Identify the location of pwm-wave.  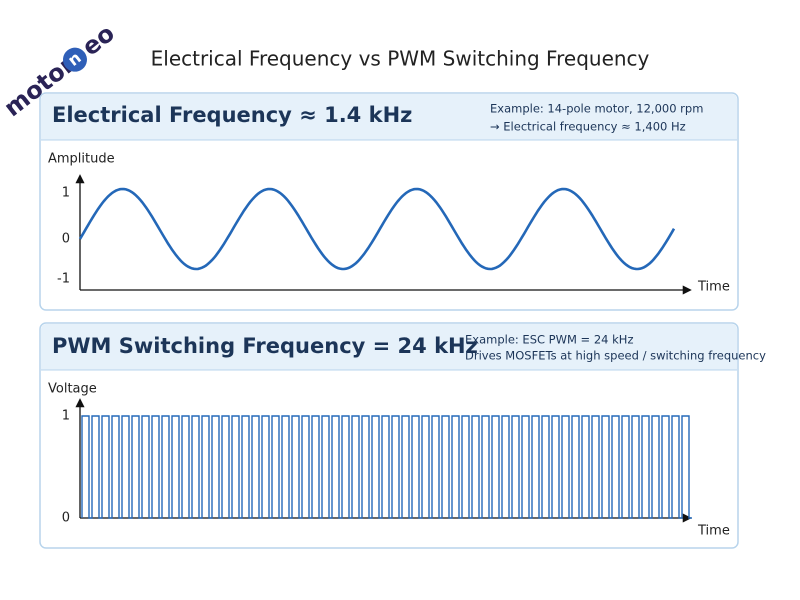
(386, 467).